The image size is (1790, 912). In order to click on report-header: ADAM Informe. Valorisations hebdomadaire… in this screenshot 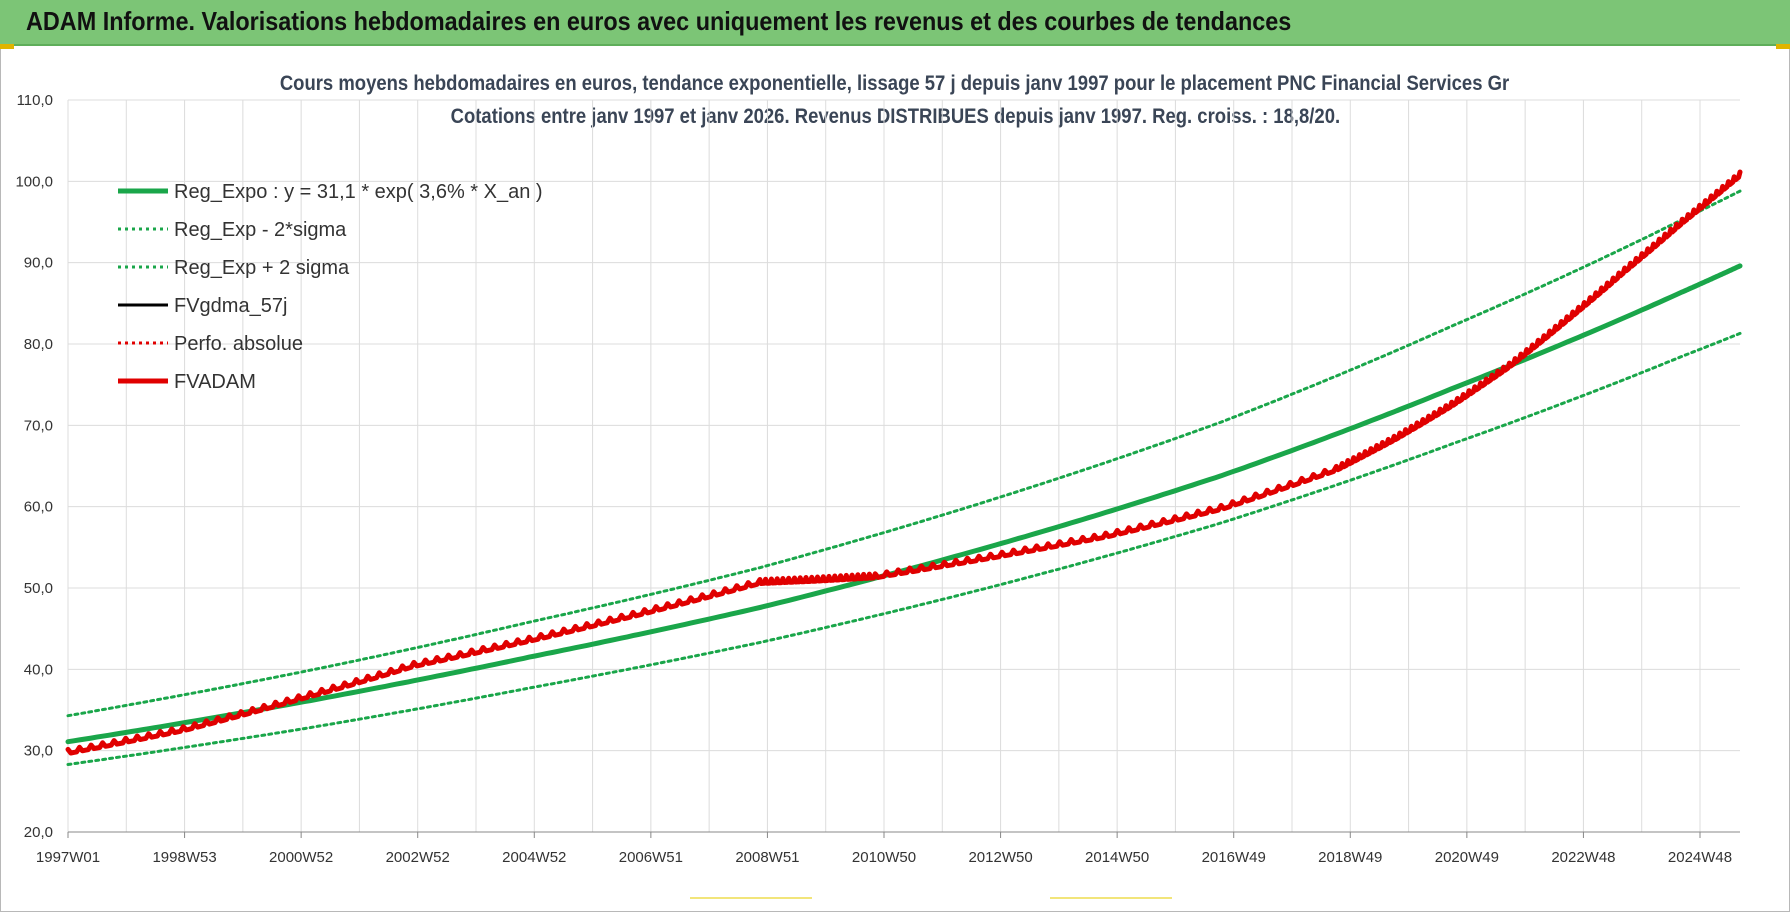, I will do `click(895, 23)`.